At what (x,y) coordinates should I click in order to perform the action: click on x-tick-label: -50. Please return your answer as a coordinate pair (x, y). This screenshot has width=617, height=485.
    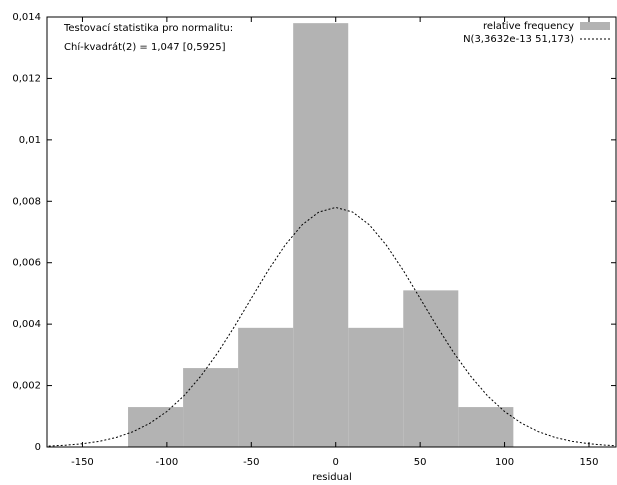
    Looking at the image, I should click on (251, 462).